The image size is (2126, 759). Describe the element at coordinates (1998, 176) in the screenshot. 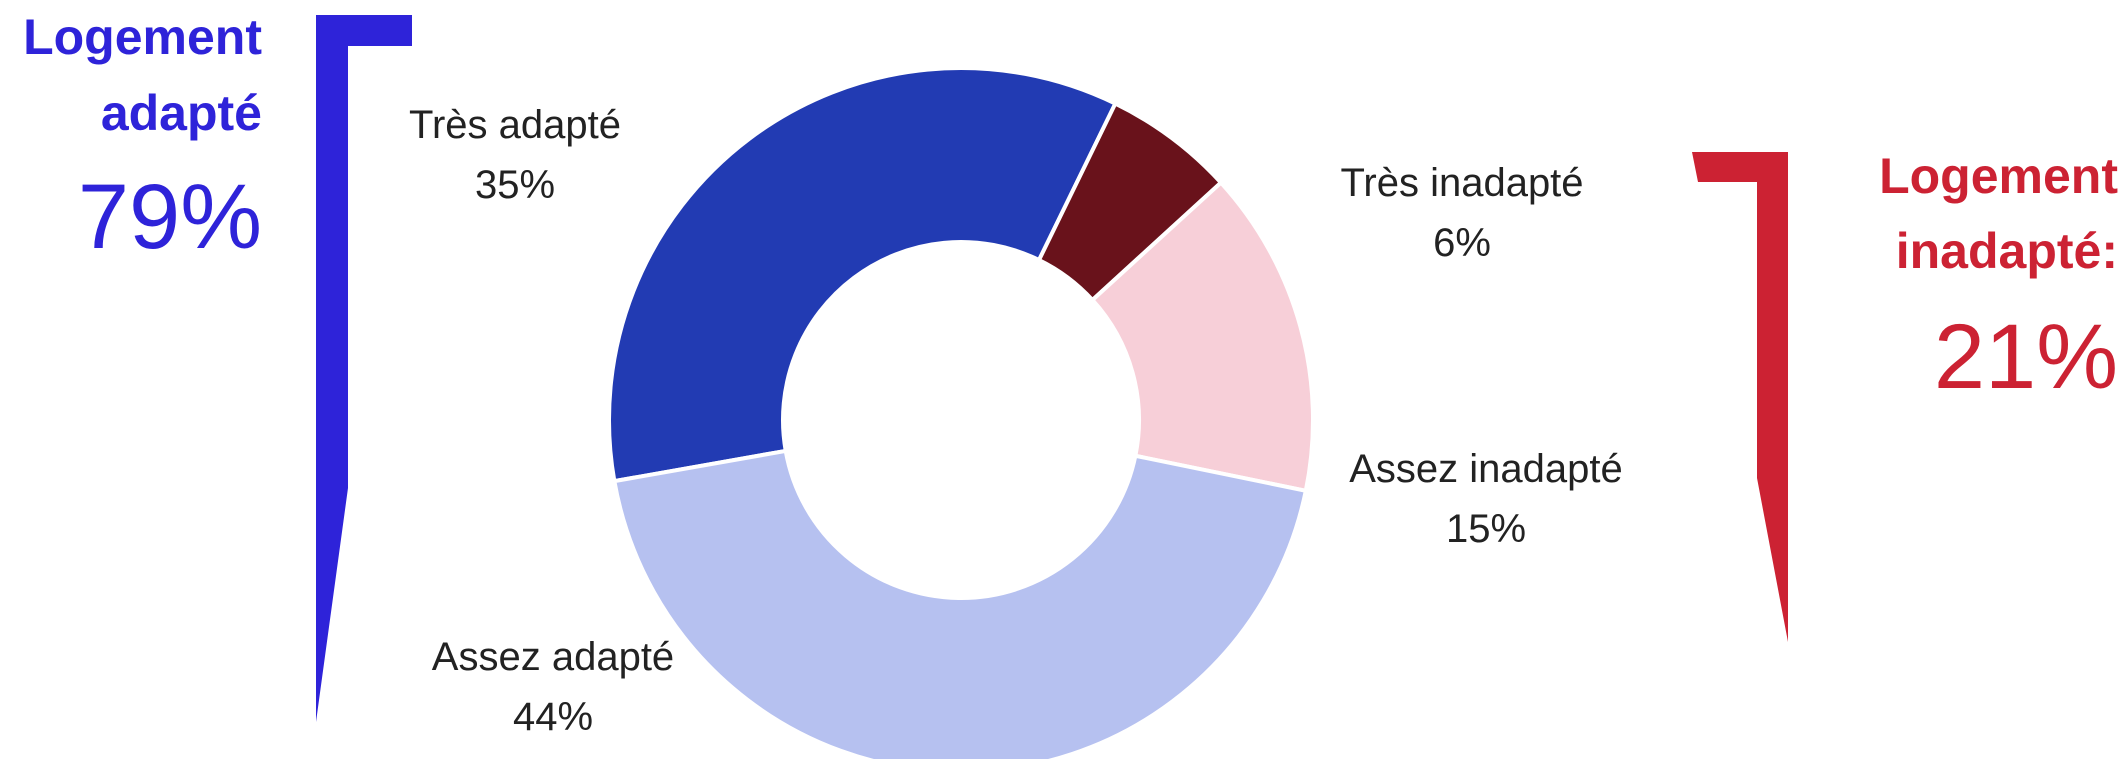

I see `group-inadapte-title-line1: Logement` at that location.